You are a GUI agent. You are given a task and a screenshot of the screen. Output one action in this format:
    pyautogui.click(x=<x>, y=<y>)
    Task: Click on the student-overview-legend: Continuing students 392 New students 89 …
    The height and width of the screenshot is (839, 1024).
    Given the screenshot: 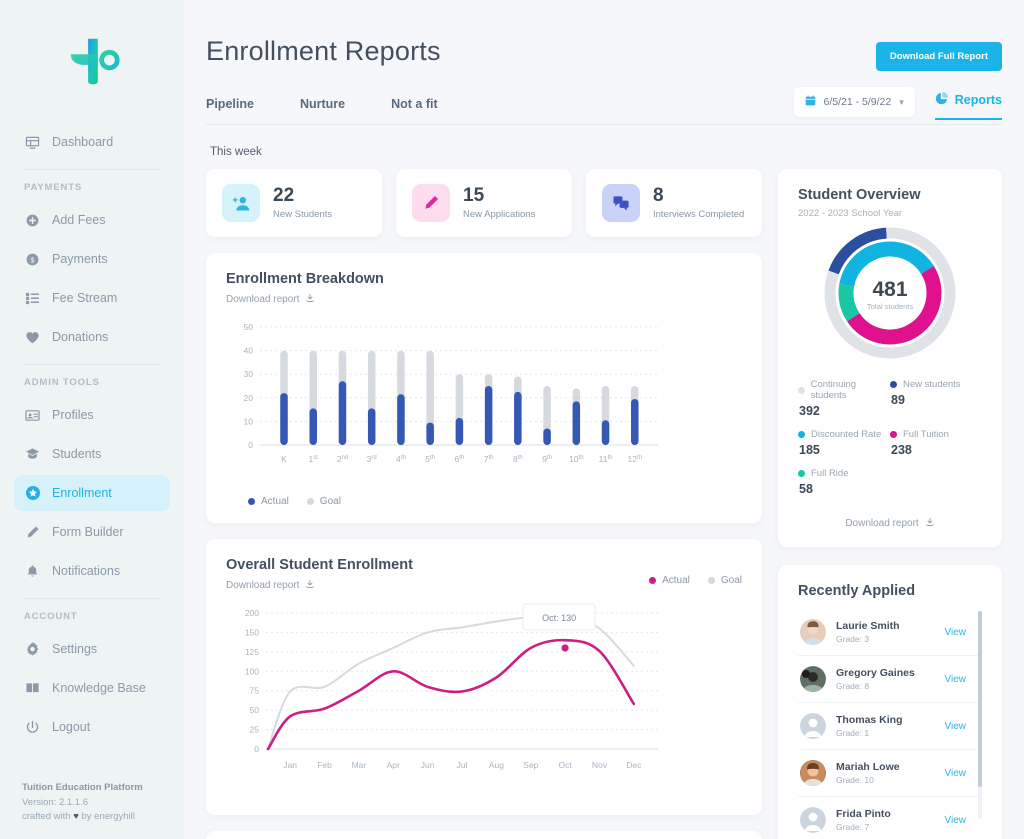 What is the action you would take?
    pyautogui.click(x=890, y=443)
    